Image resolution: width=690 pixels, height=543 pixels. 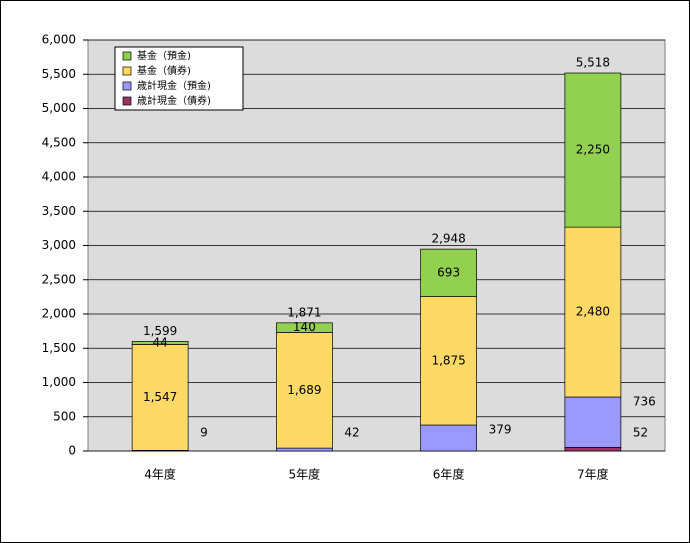 What do you see at coordinates (59, 382) in the screenshot?
I see `y-tick-label: 1,000` at bounding box center [59, 382].